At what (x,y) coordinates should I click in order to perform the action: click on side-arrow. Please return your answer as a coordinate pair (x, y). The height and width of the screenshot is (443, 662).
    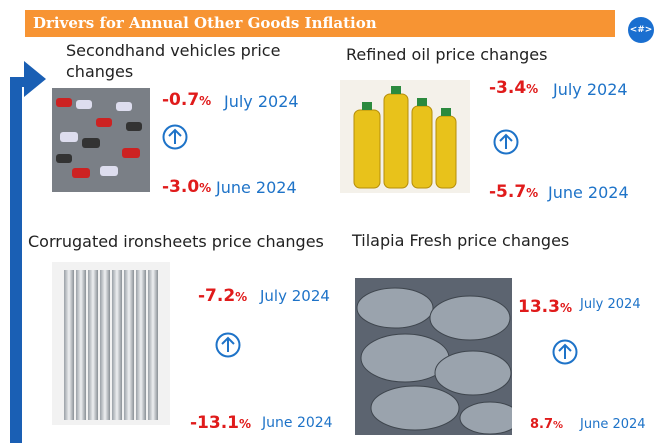
    Looking at the image, I should click on (28, 252).